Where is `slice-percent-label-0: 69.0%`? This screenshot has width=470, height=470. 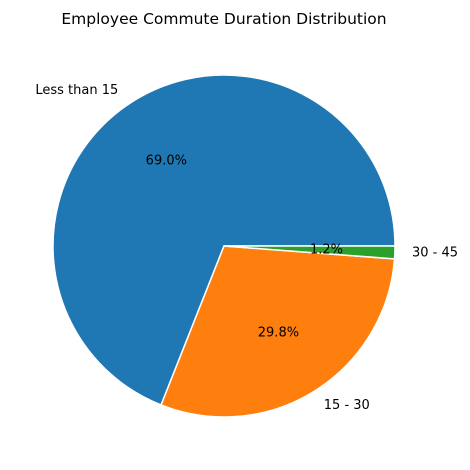
slice-percent-label-0: 69.0% is located at coordinates (166, 161).